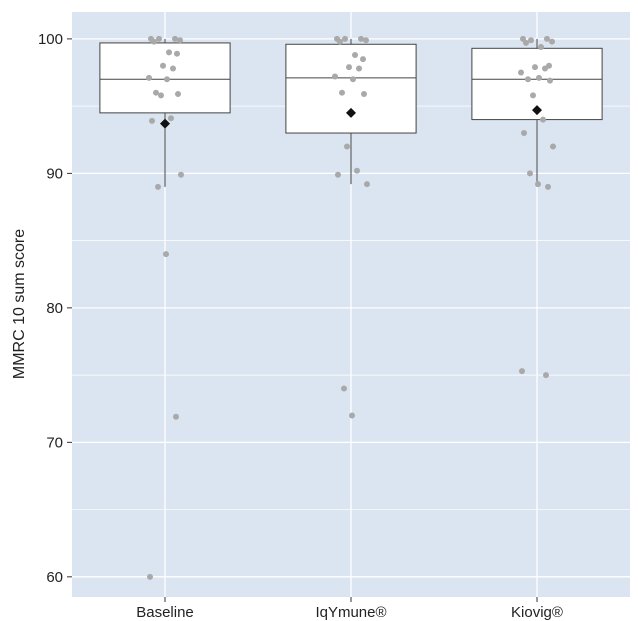 The image size is (638, 621). What do you see at coordinates (19, 304) in the screenshot?
I see `y-axis-title: MMRC 10 sum score` at bounding box center [19, 304].